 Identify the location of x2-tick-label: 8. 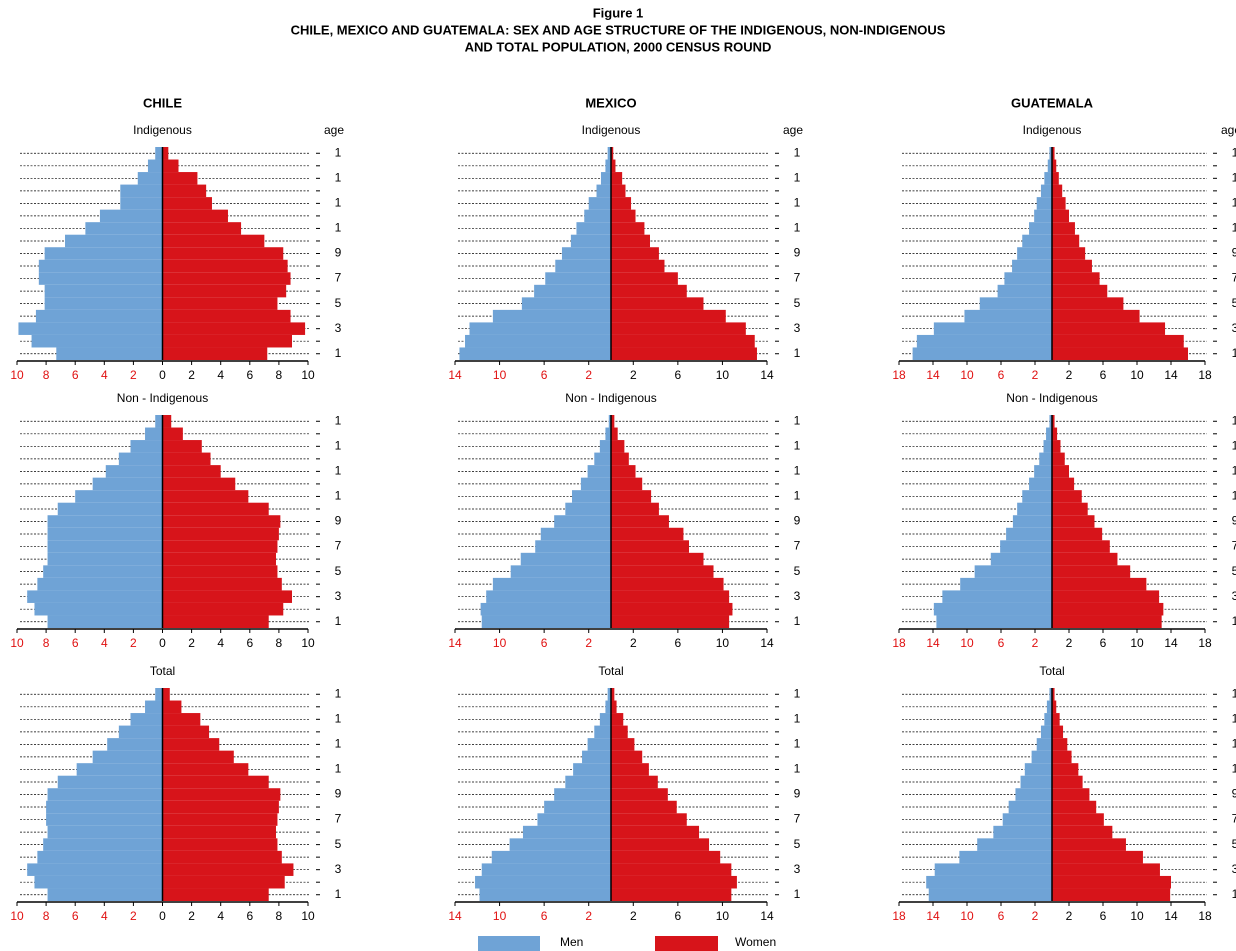
(46, 643).